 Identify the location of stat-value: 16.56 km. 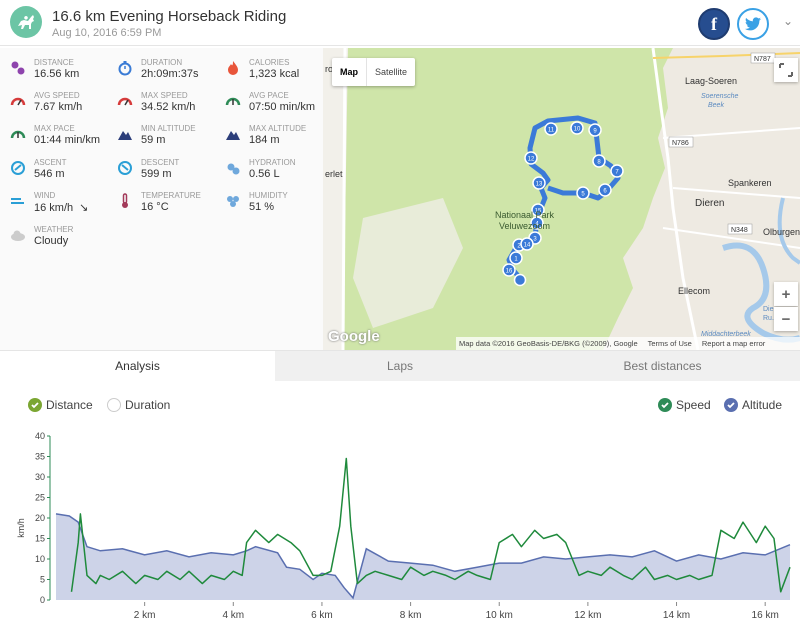
(56, 74).